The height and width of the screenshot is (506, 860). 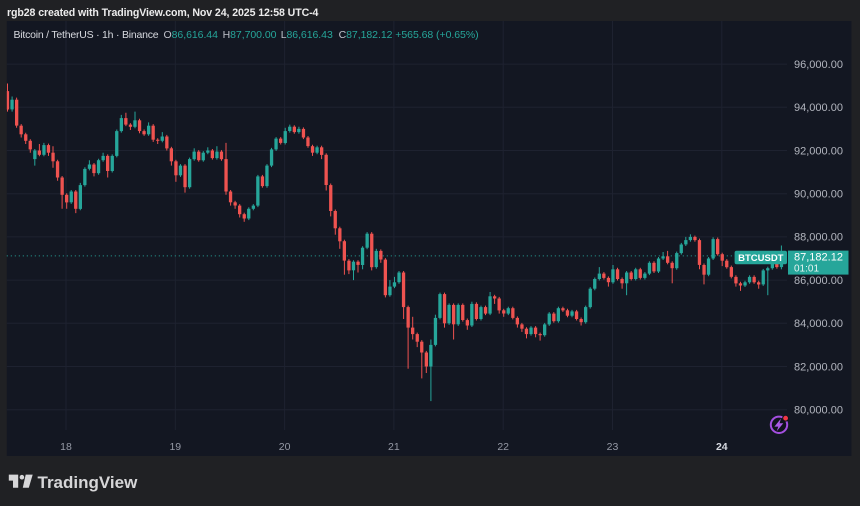 What do you see at coordinates (818, 281) in the screenshot?
I see `svg-text: 86,000.00` at bounding box center [818, 281].